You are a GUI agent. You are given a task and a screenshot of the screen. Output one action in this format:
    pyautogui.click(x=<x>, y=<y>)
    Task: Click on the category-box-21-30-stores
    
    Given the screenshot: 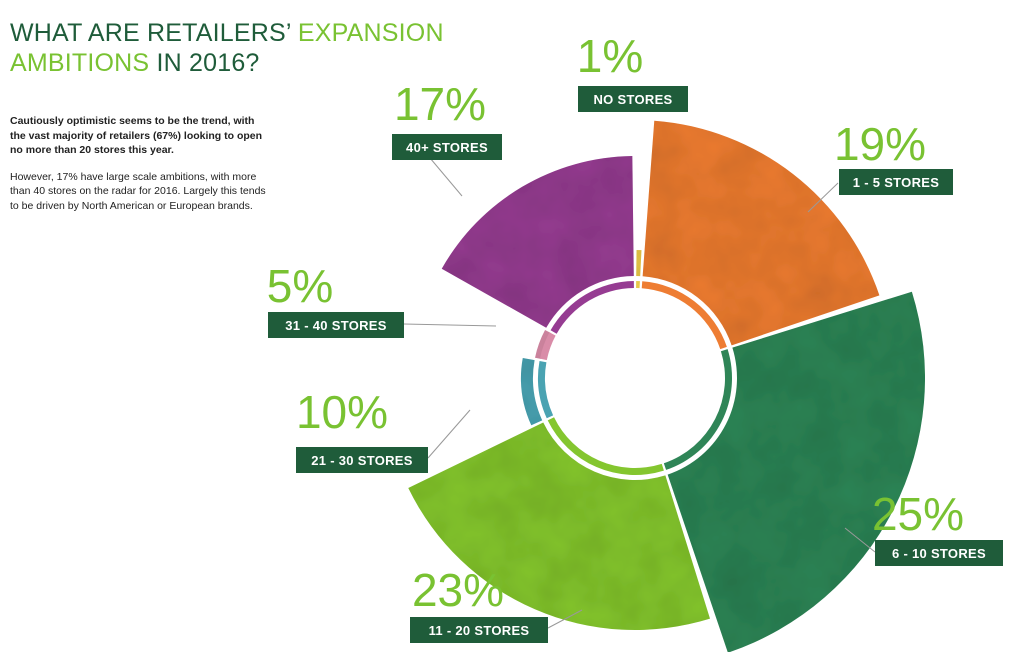 What is the action you would take?
    pyautogui.click(x=362, y=460)
    